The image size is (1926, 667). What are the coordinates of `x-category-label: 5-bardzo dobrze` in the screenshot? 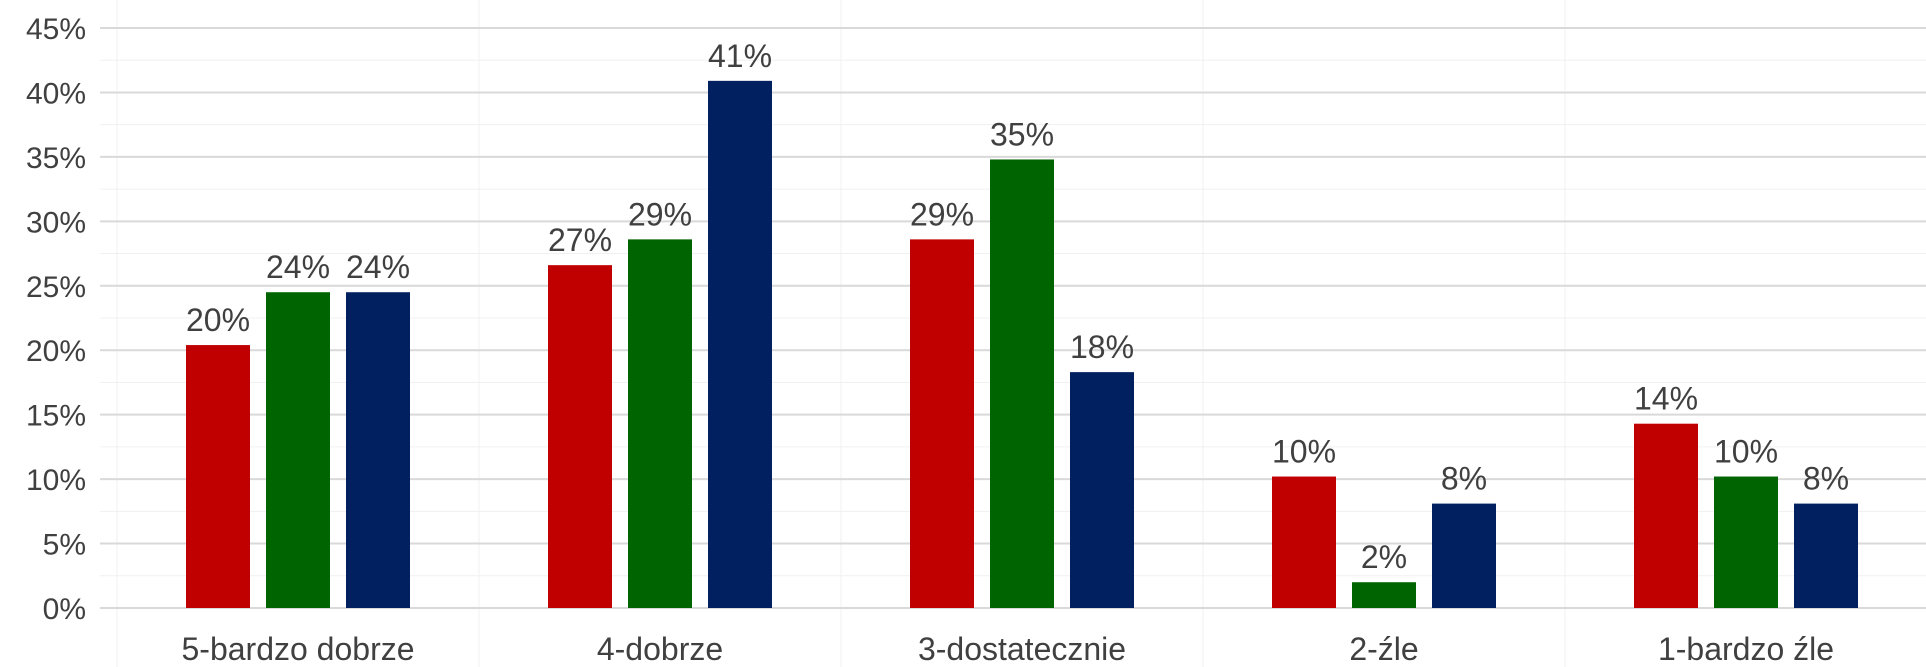 It's located at (297, 649).